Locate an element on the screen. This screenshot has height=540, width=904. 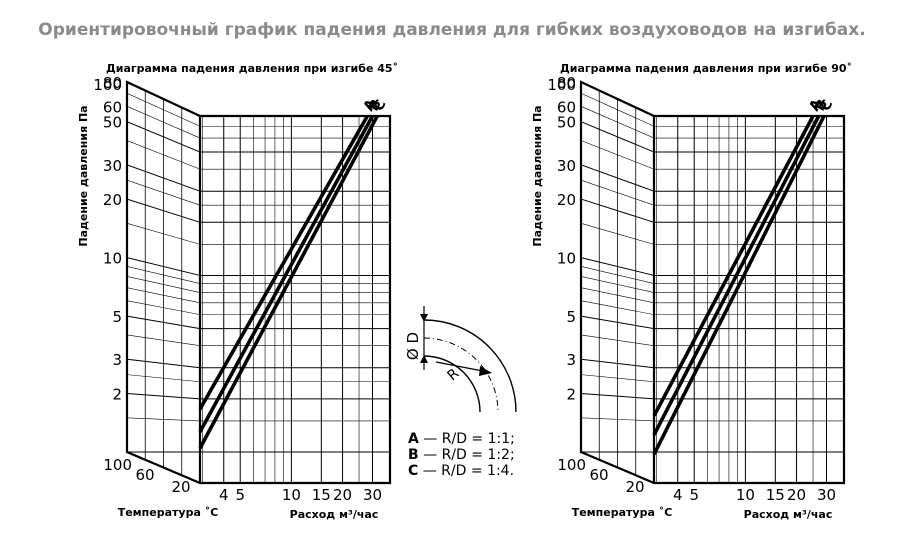
legend-item-a: A — R/D = 1:1; is located at coordinates (461, 439).